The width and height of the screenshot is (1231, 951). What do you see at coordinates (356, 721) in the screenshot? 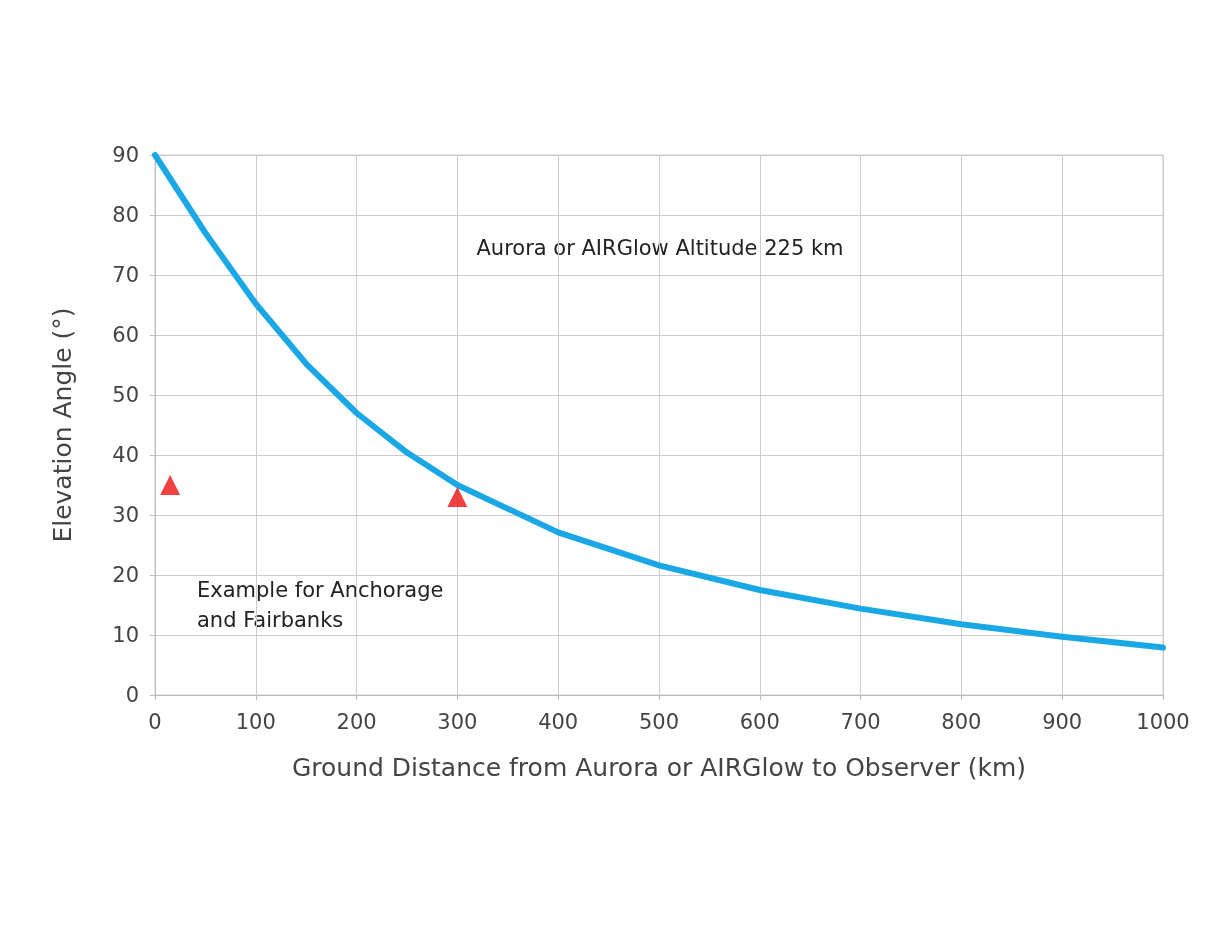
I see `x-tick-label: 200` at bounding box center [356, 721].